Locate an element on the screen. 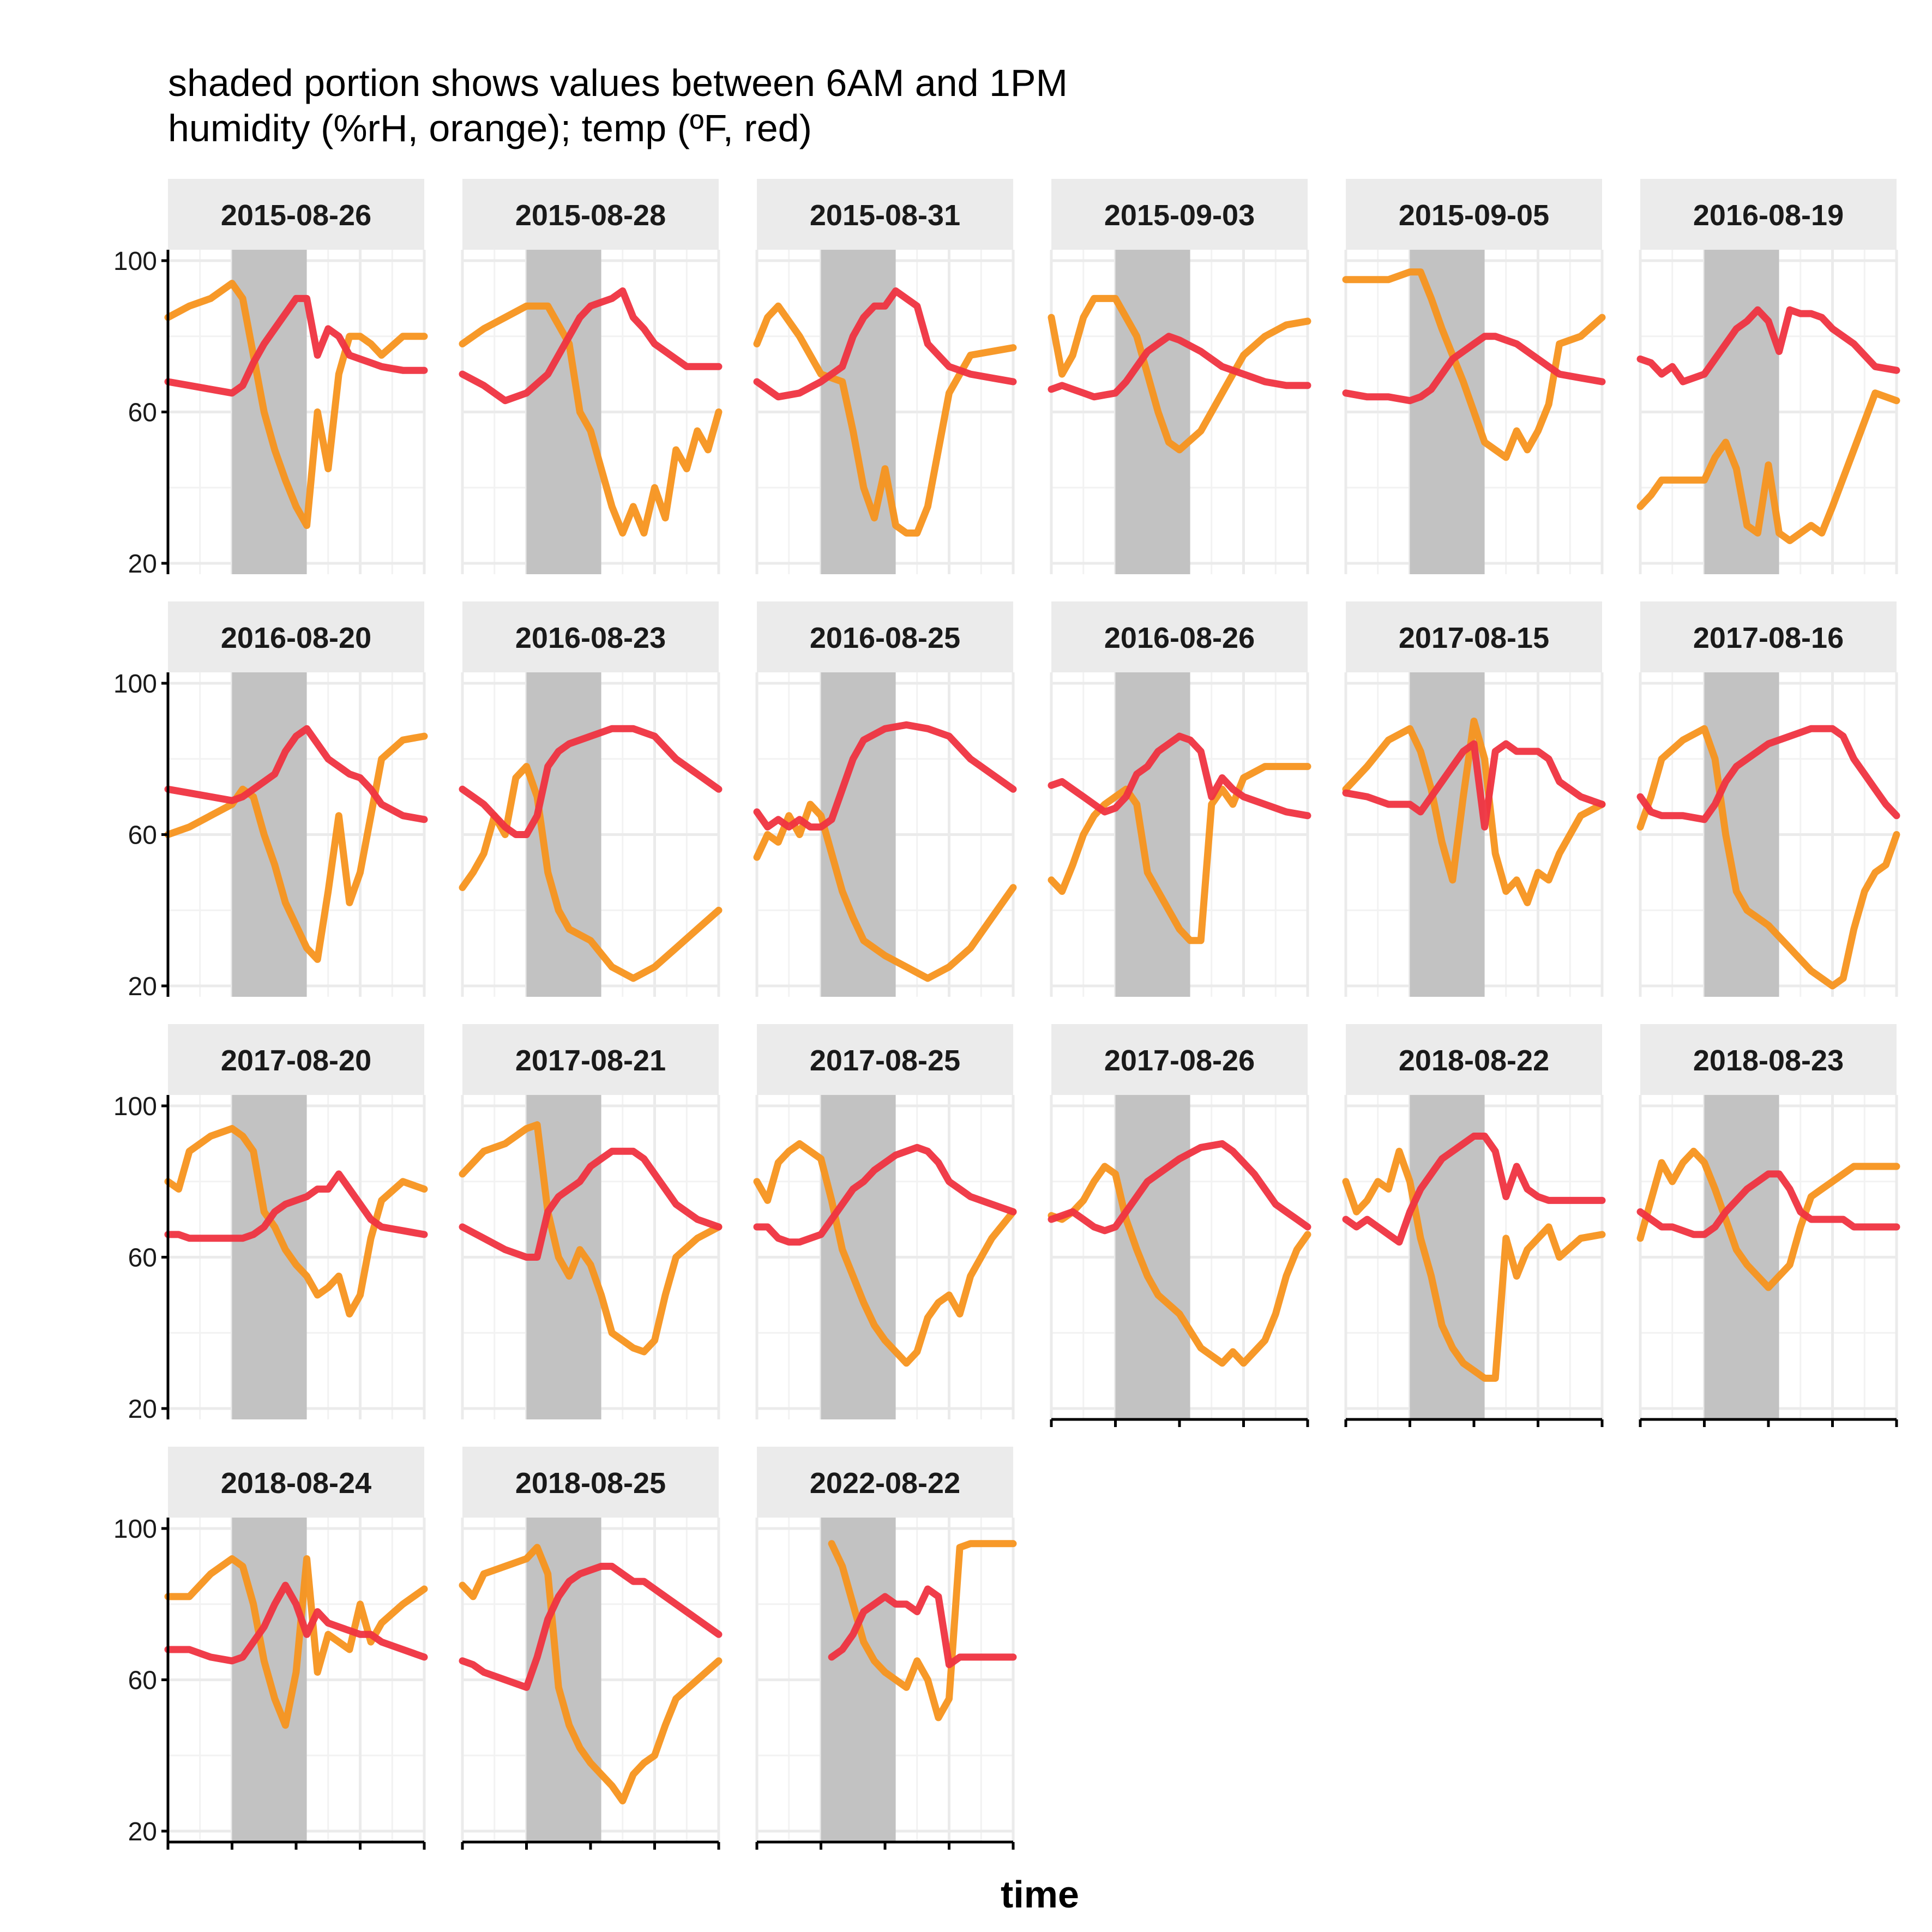 The width and height of the screenshot is (1932, 1932). facet-panel: 2016-08-25 is located at coordinates (885, 799).